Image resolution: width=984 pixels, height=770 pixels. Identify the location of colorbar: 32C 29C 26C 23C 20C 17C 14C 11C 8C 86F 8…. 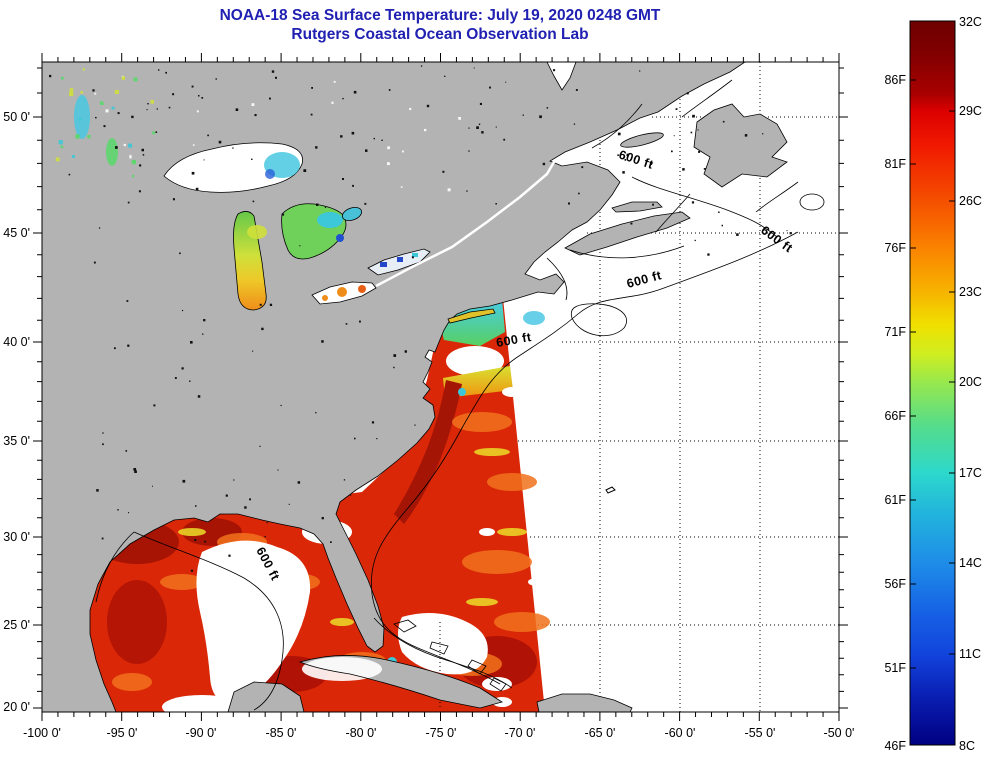
(932, 384).